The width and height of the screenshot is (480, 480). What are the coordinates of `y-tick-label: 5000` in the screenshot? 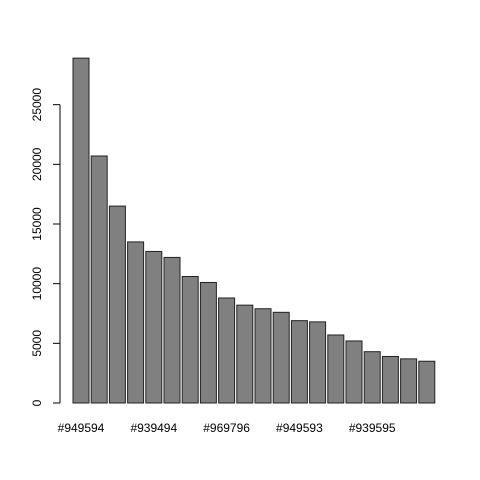 It's located at (37, 343).